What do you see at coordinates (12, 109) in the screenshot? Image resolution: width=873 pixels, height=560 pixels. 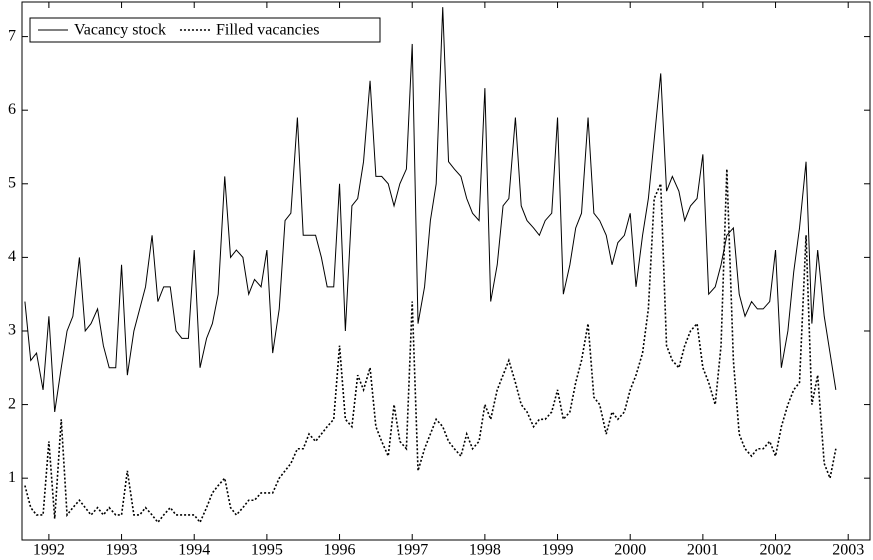 I see `y-tick-label: 6` at bounding box center [12, 109].